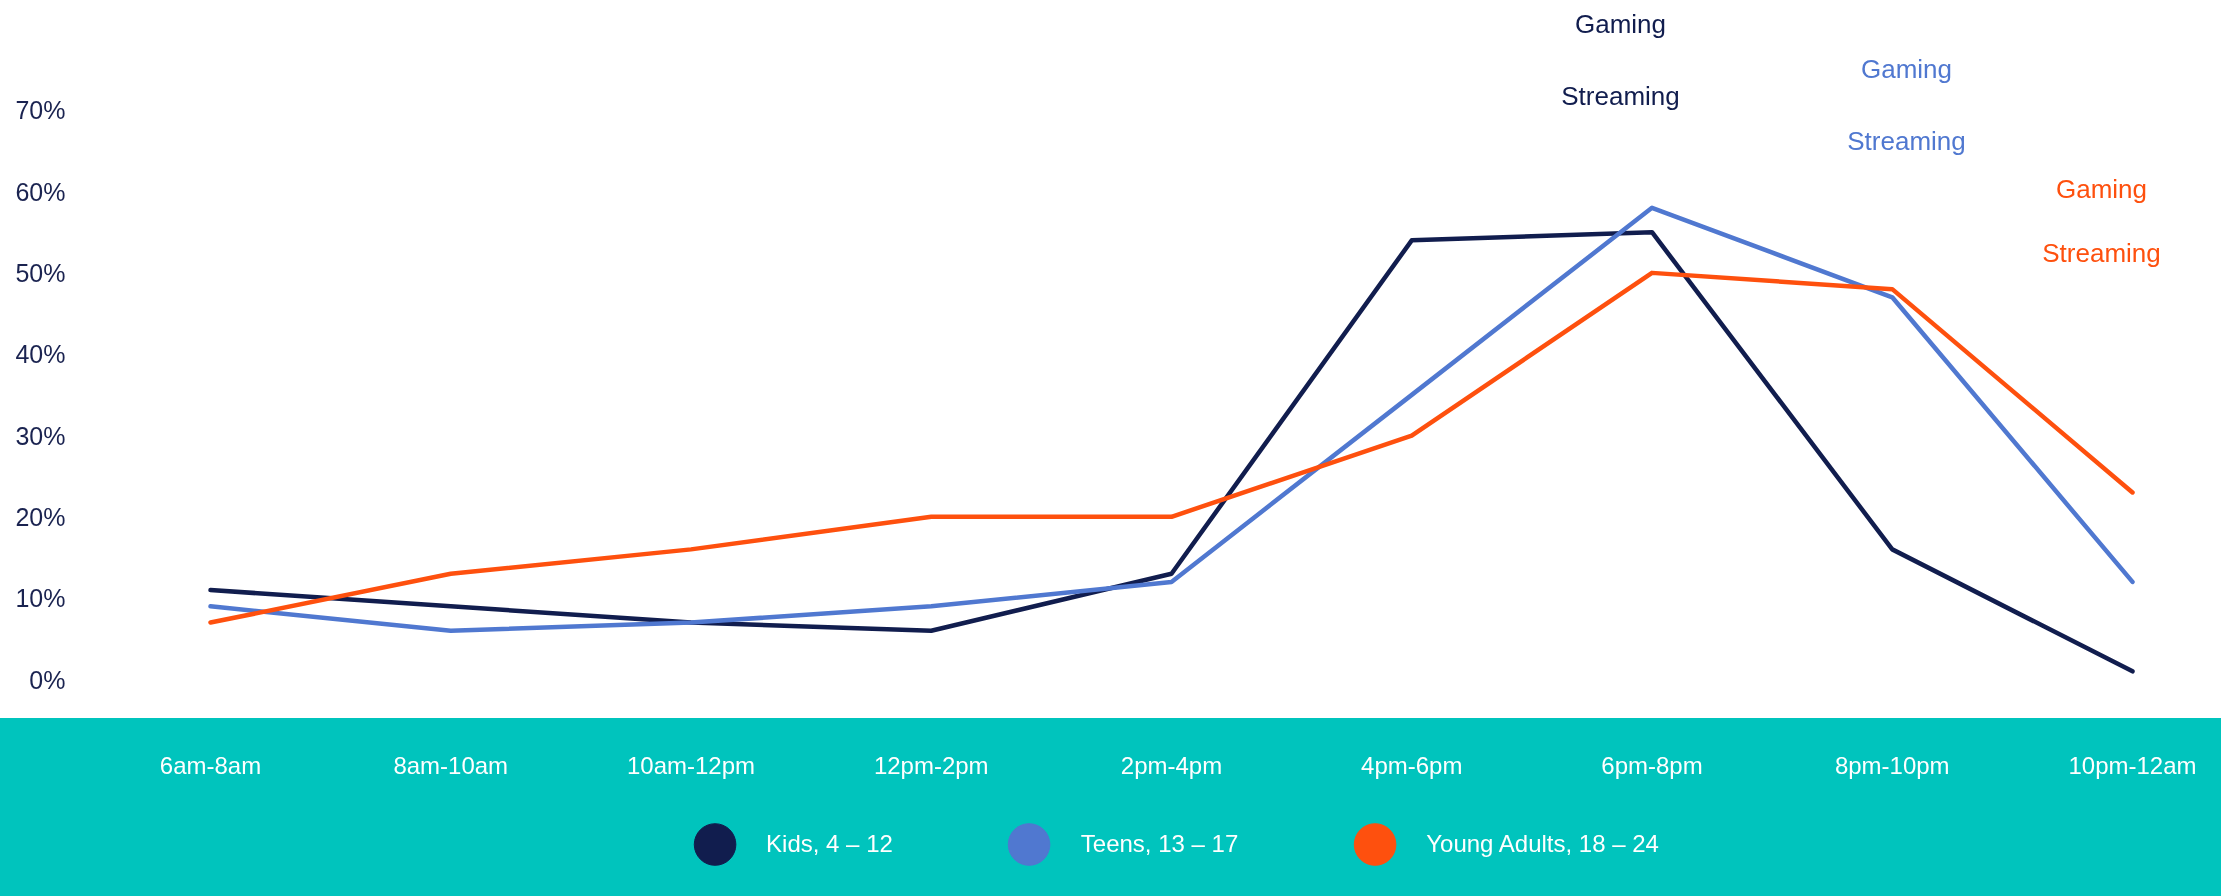 Image resolution: width=2221 pixels, height=896 pixels. I want to click on x-tick-label: 4pm-6pm, so click(1412, 765).